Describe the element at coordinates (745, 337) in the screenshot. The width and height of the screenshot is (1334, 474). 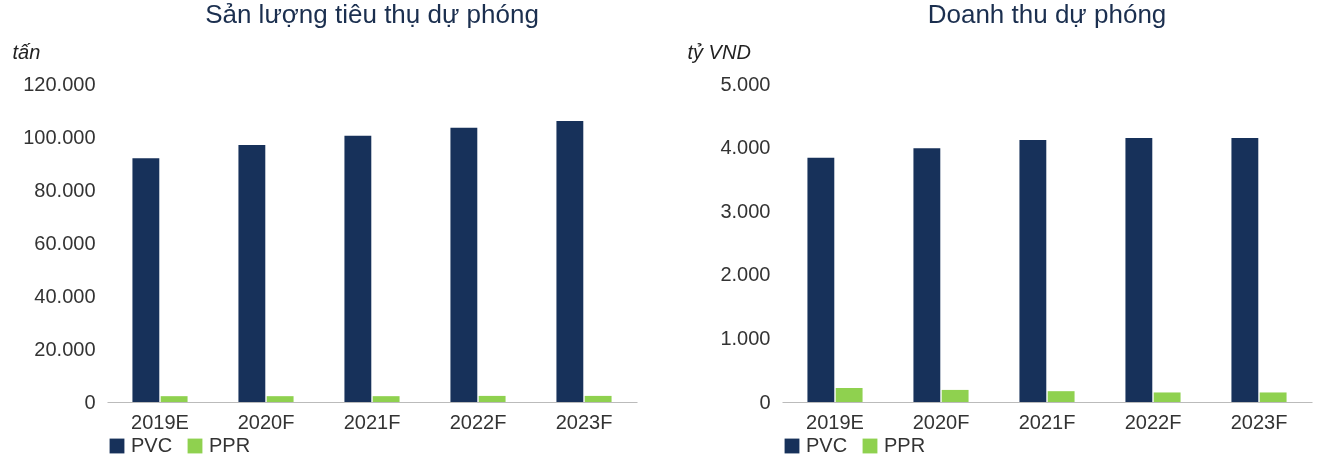
I see `y-tick-label: 1.000` at that location.